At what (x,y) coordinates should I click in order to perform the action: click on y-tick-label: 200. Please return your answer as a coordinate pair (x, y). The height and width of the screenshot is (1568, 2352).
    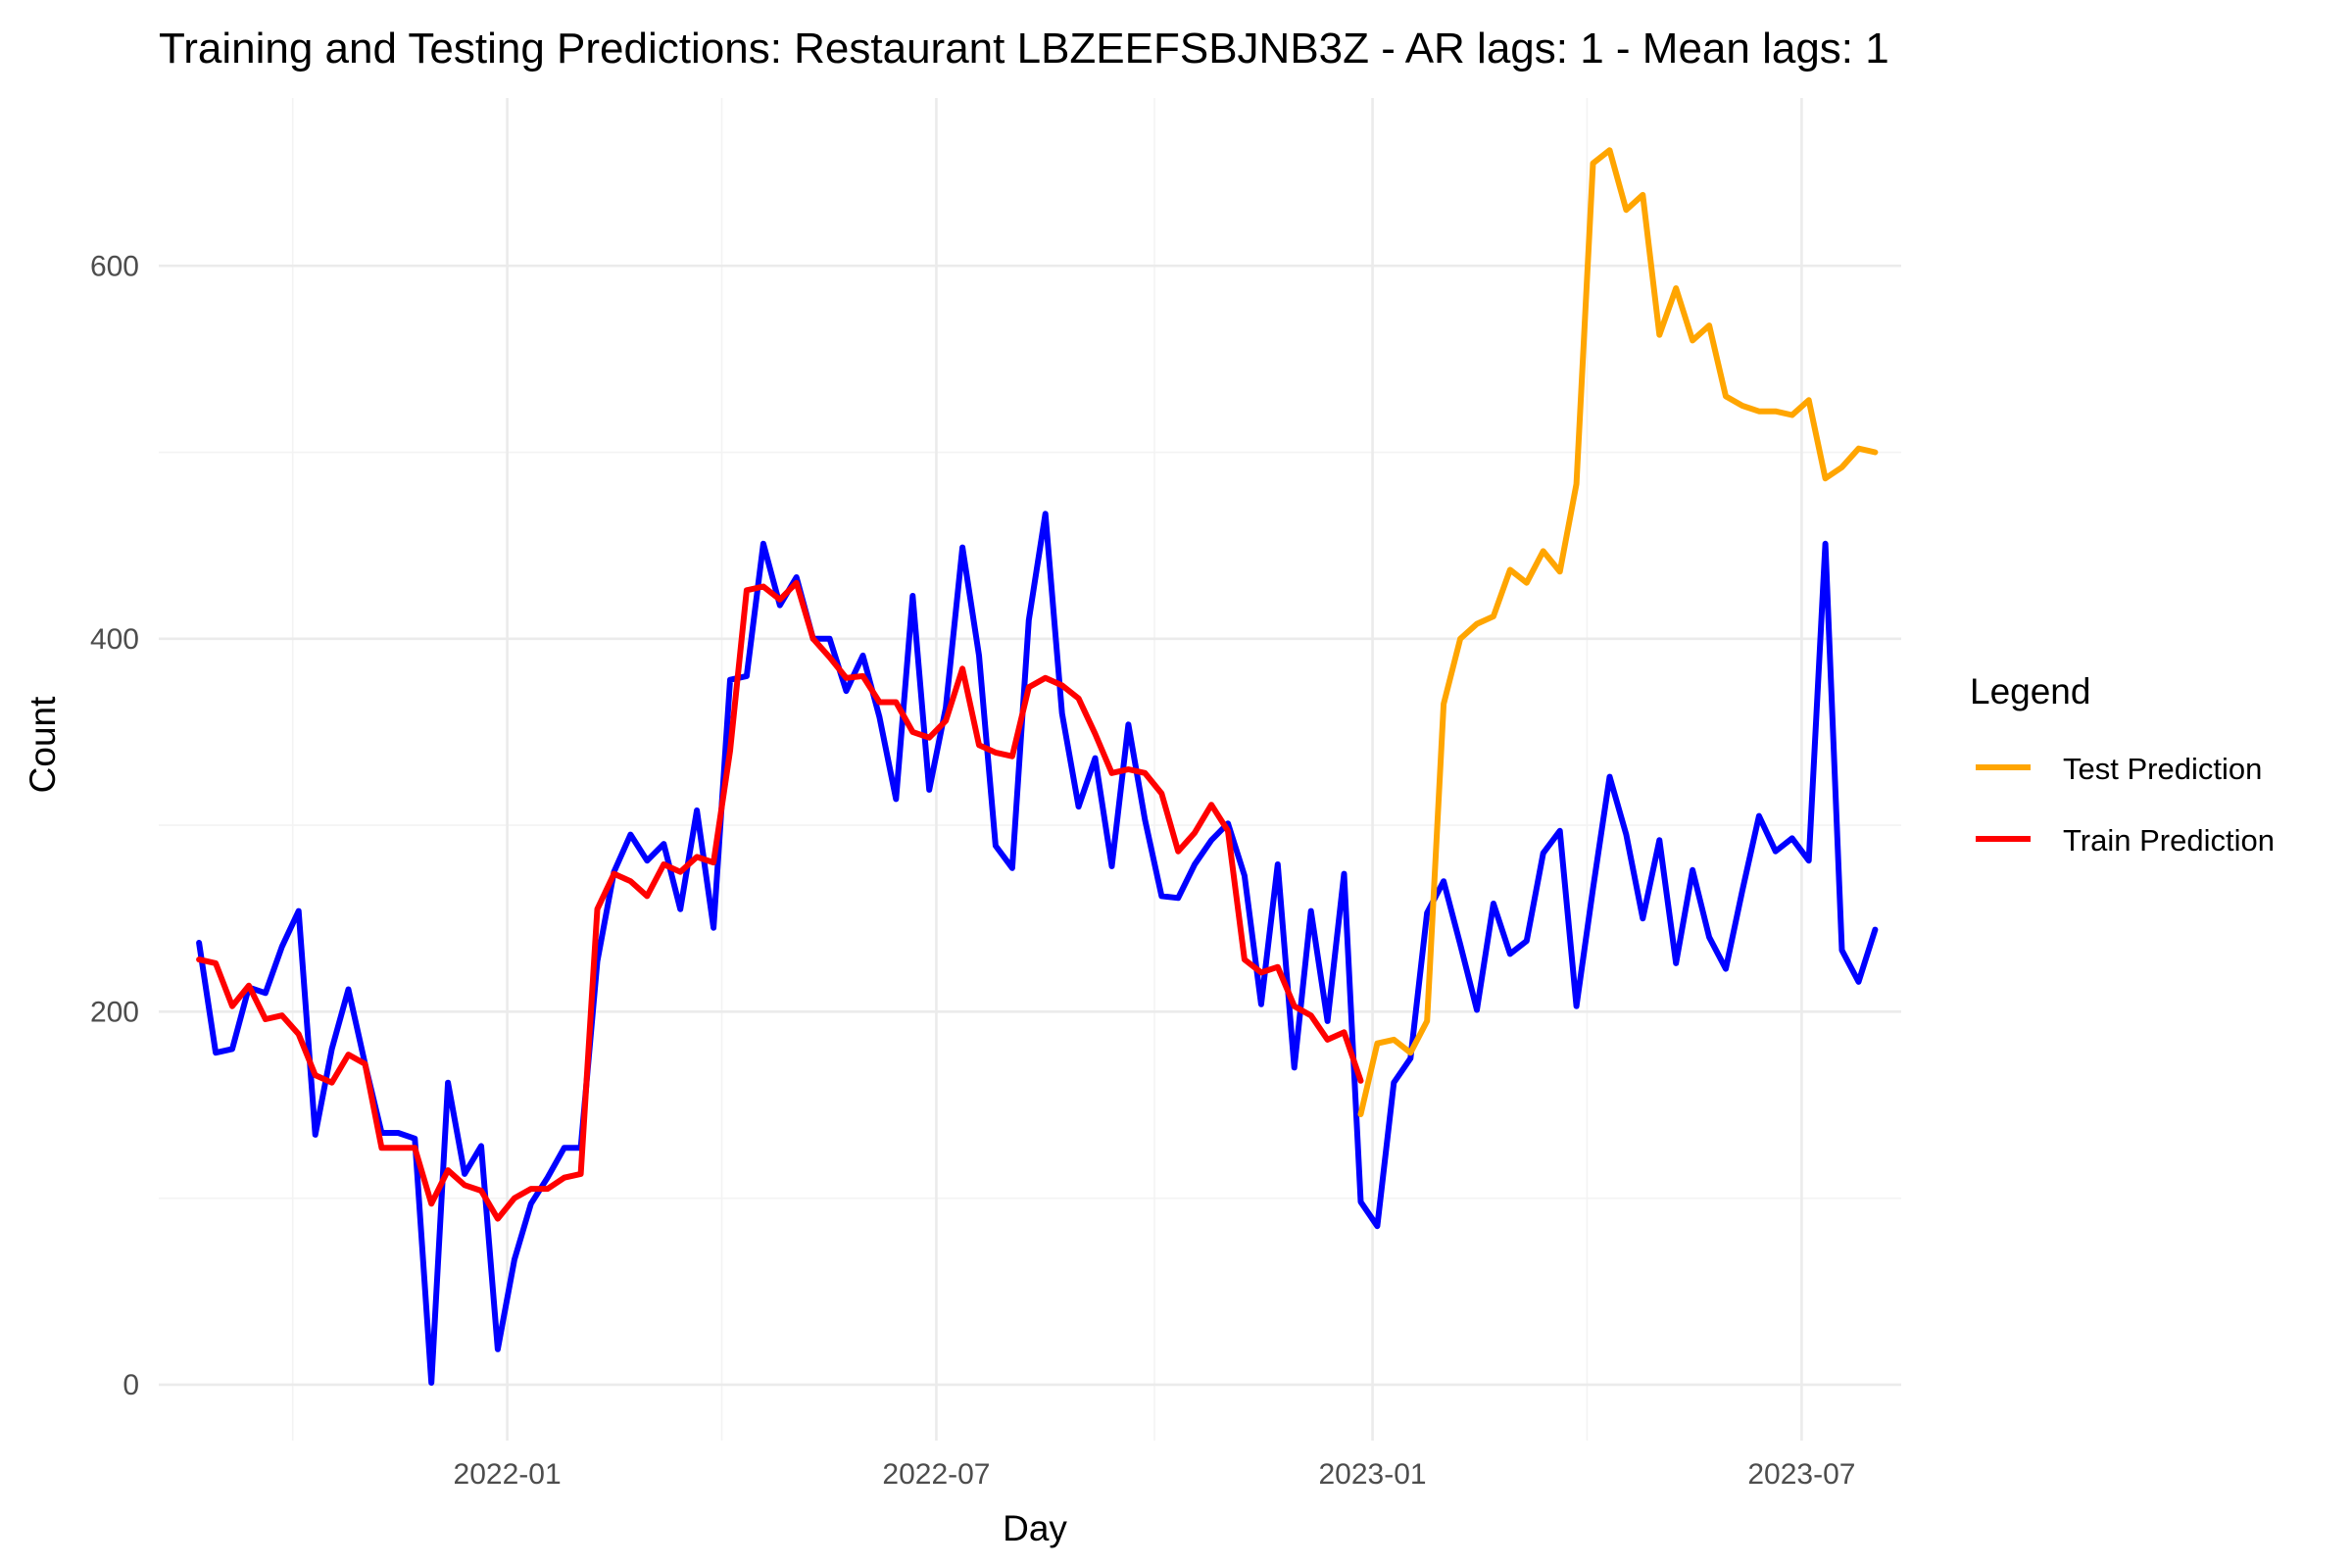
    Looking at the image, I should click on (114, 1012).